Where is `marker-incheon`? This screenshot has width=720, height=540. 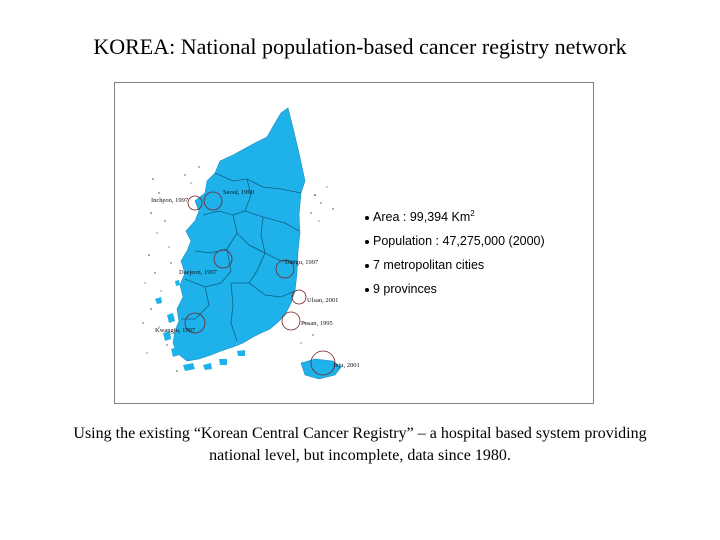
marker-incheon is located at coordinates (195, 203).